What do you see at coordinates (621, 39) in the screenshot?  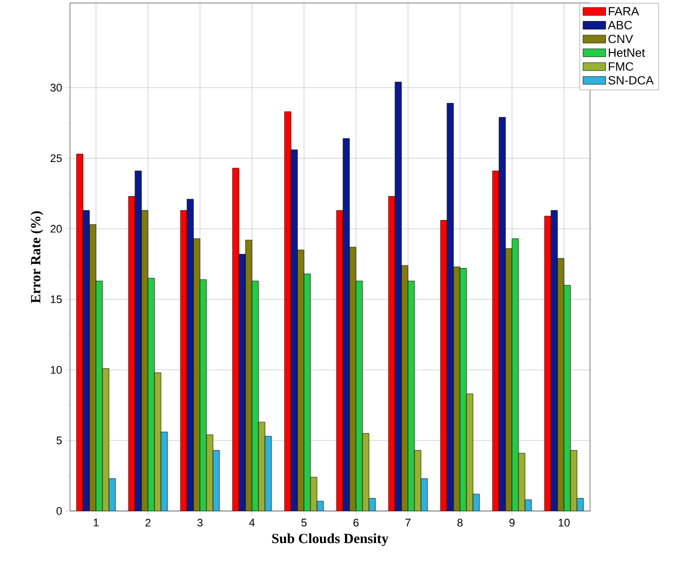 I see `legend-label: CNV` at bounding box center [621, 39].